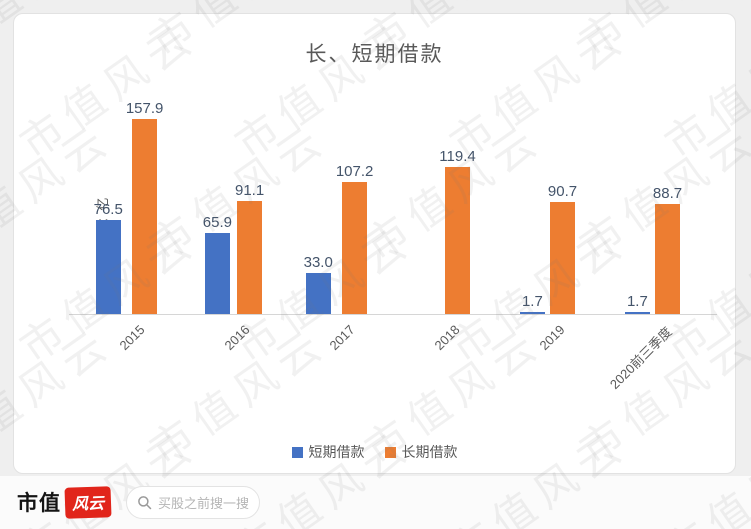 The width and height of the screenshot is (751, 529). I want to click on bar-column: 91.1, so click(249, 248).